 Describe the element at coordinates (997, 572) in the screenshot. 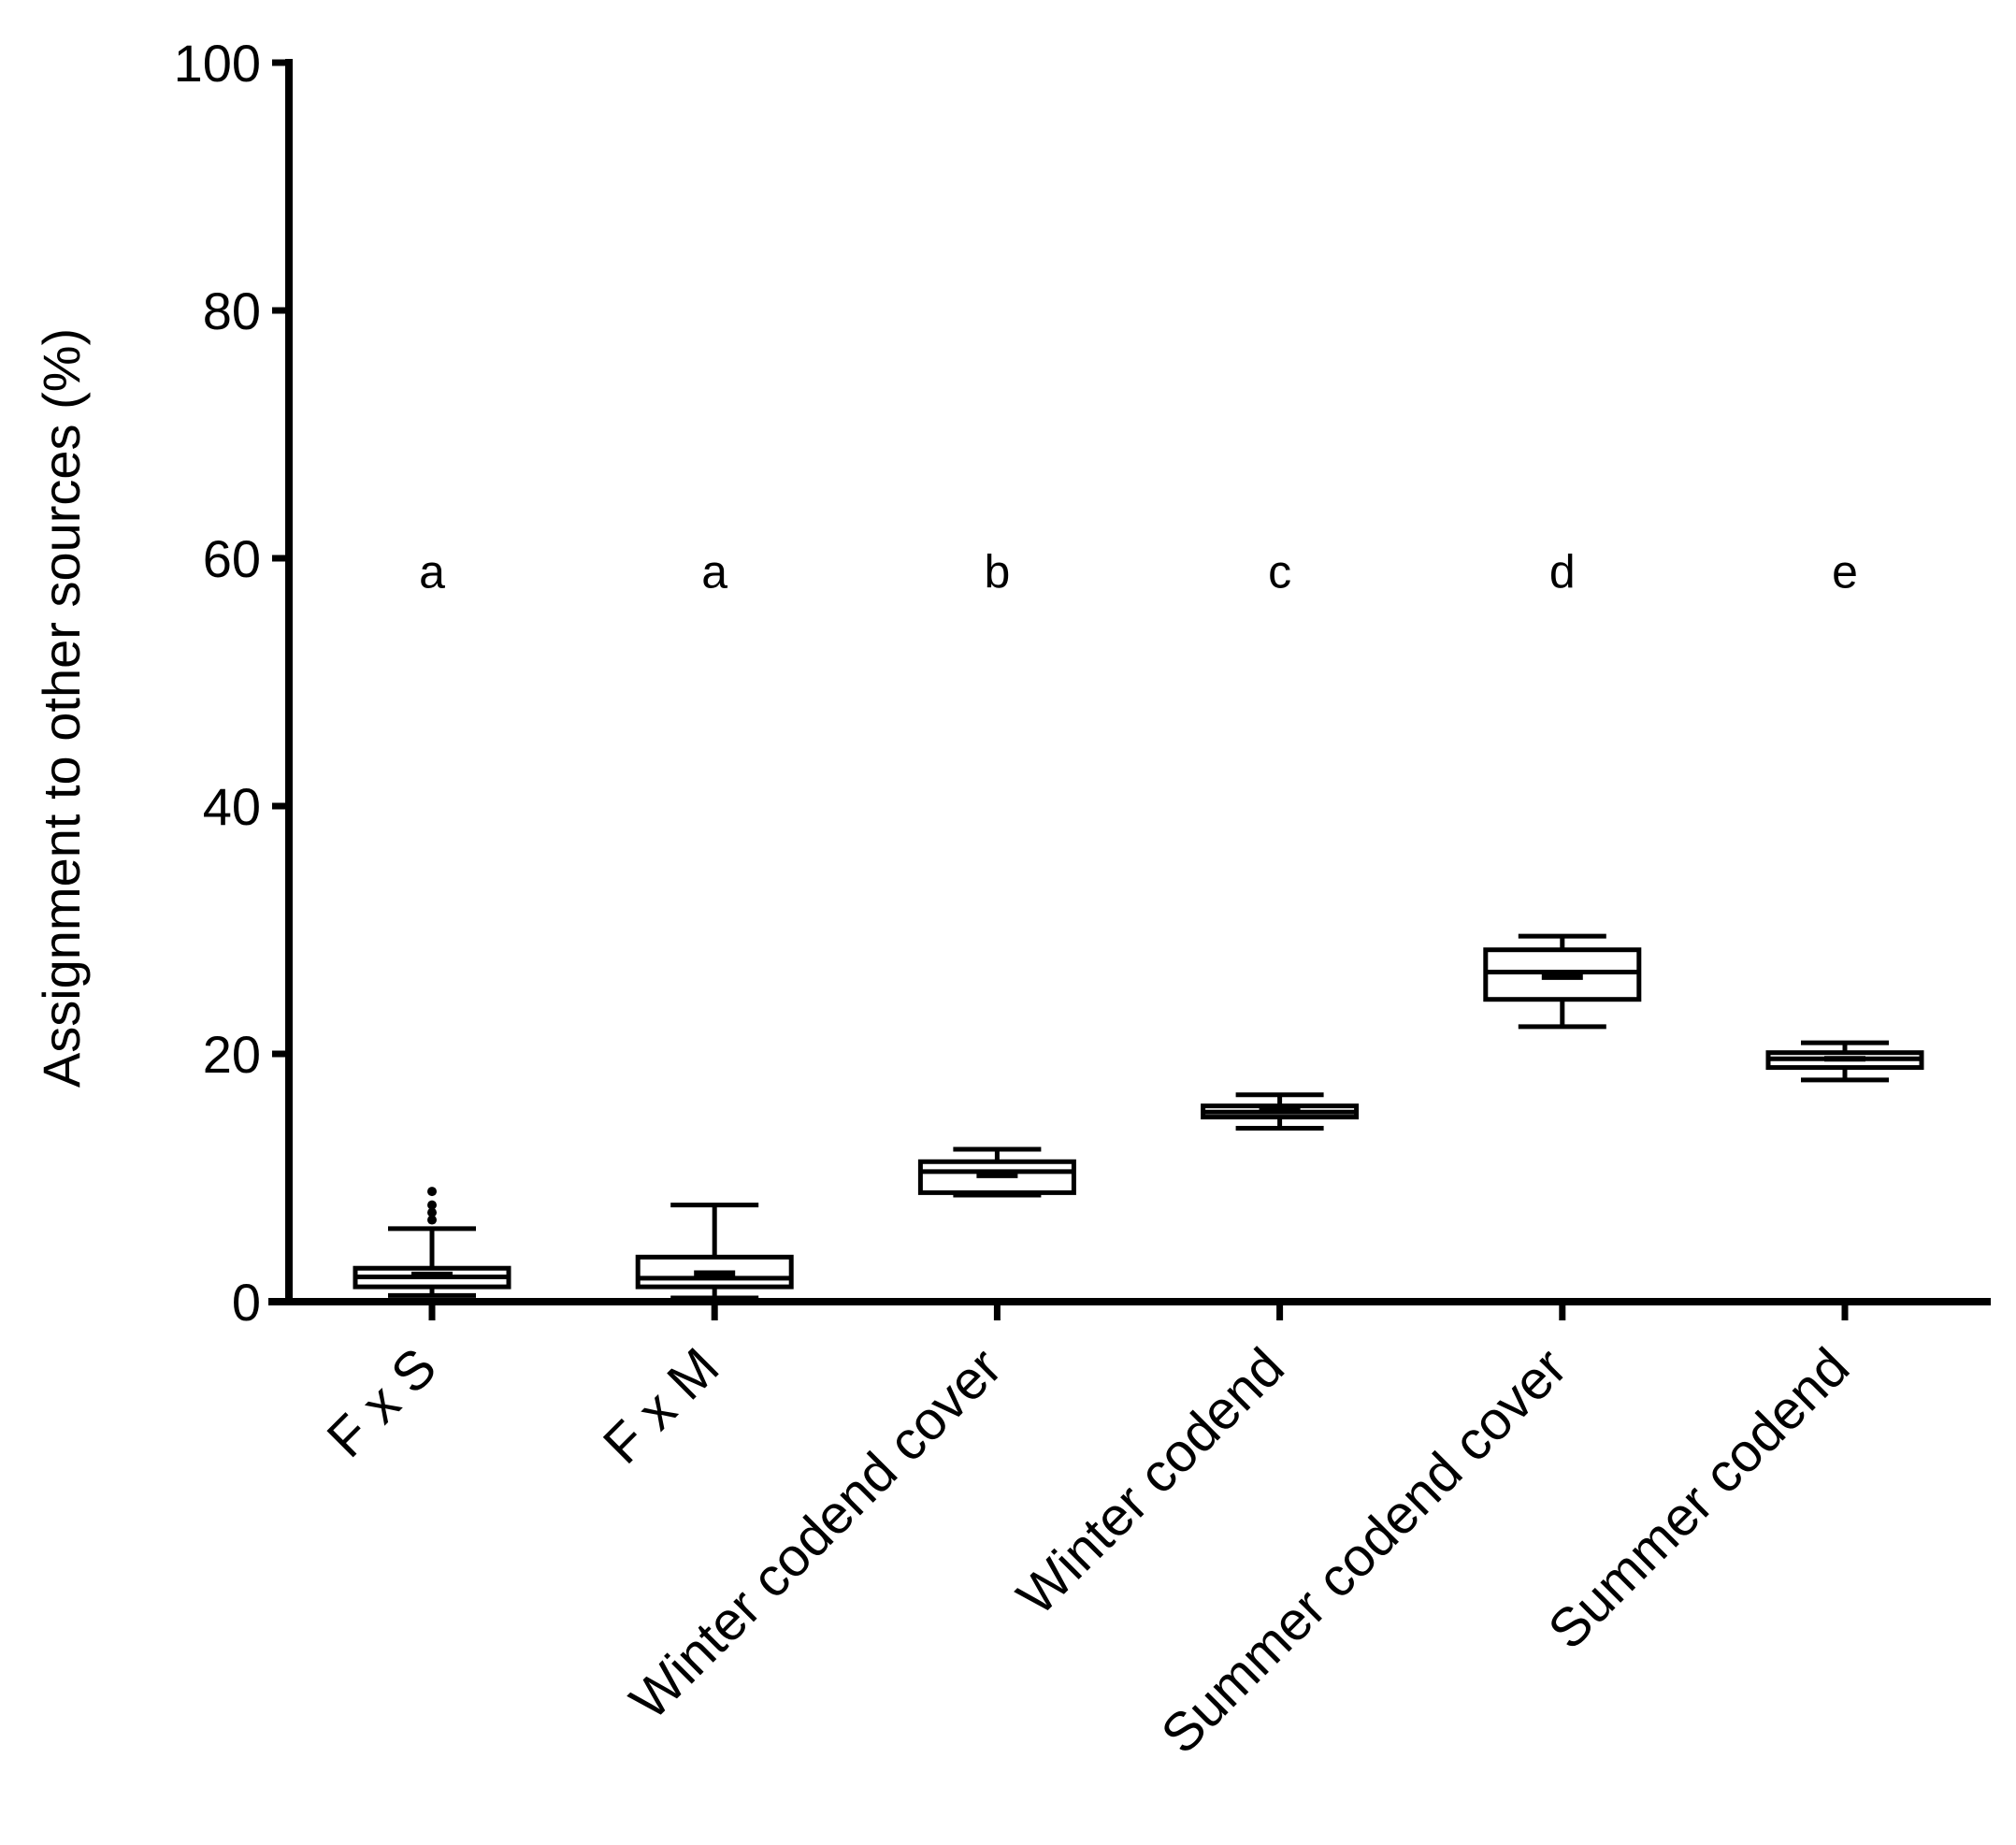

I see `significance-letter: b` at that location.